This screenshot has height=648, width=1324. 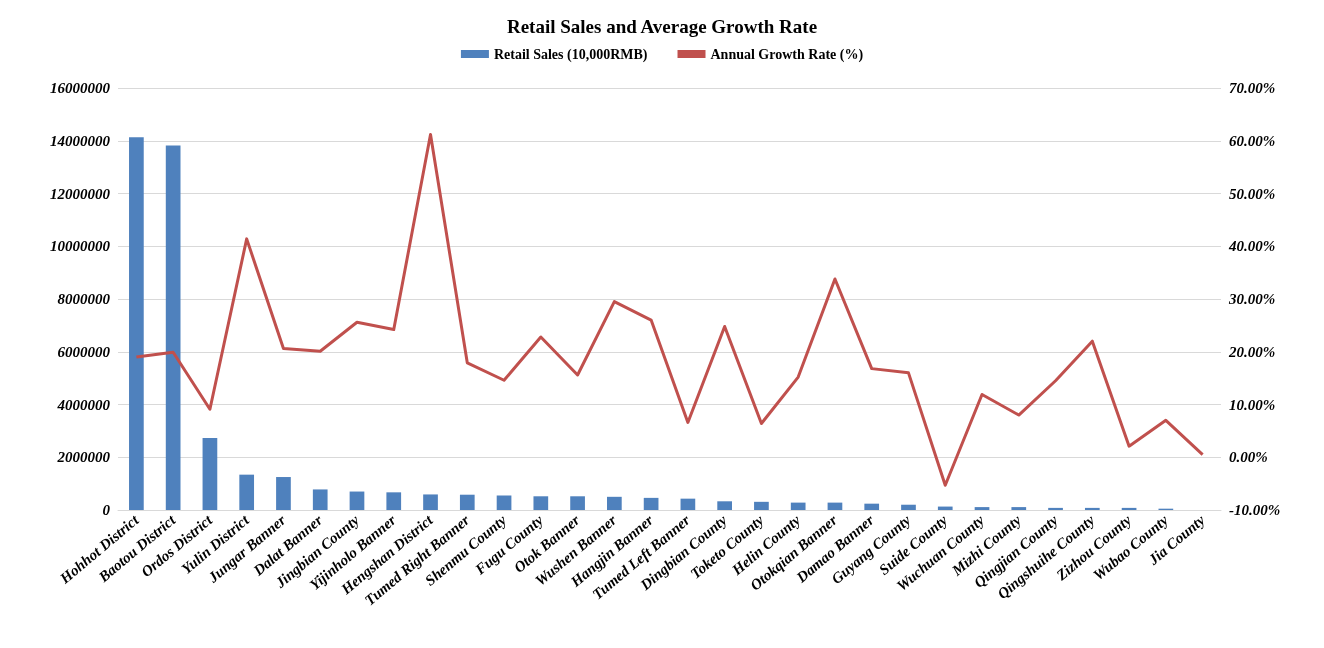 I want to click on y2-tick-label: 0.00%, so click(x=1248, y=457).